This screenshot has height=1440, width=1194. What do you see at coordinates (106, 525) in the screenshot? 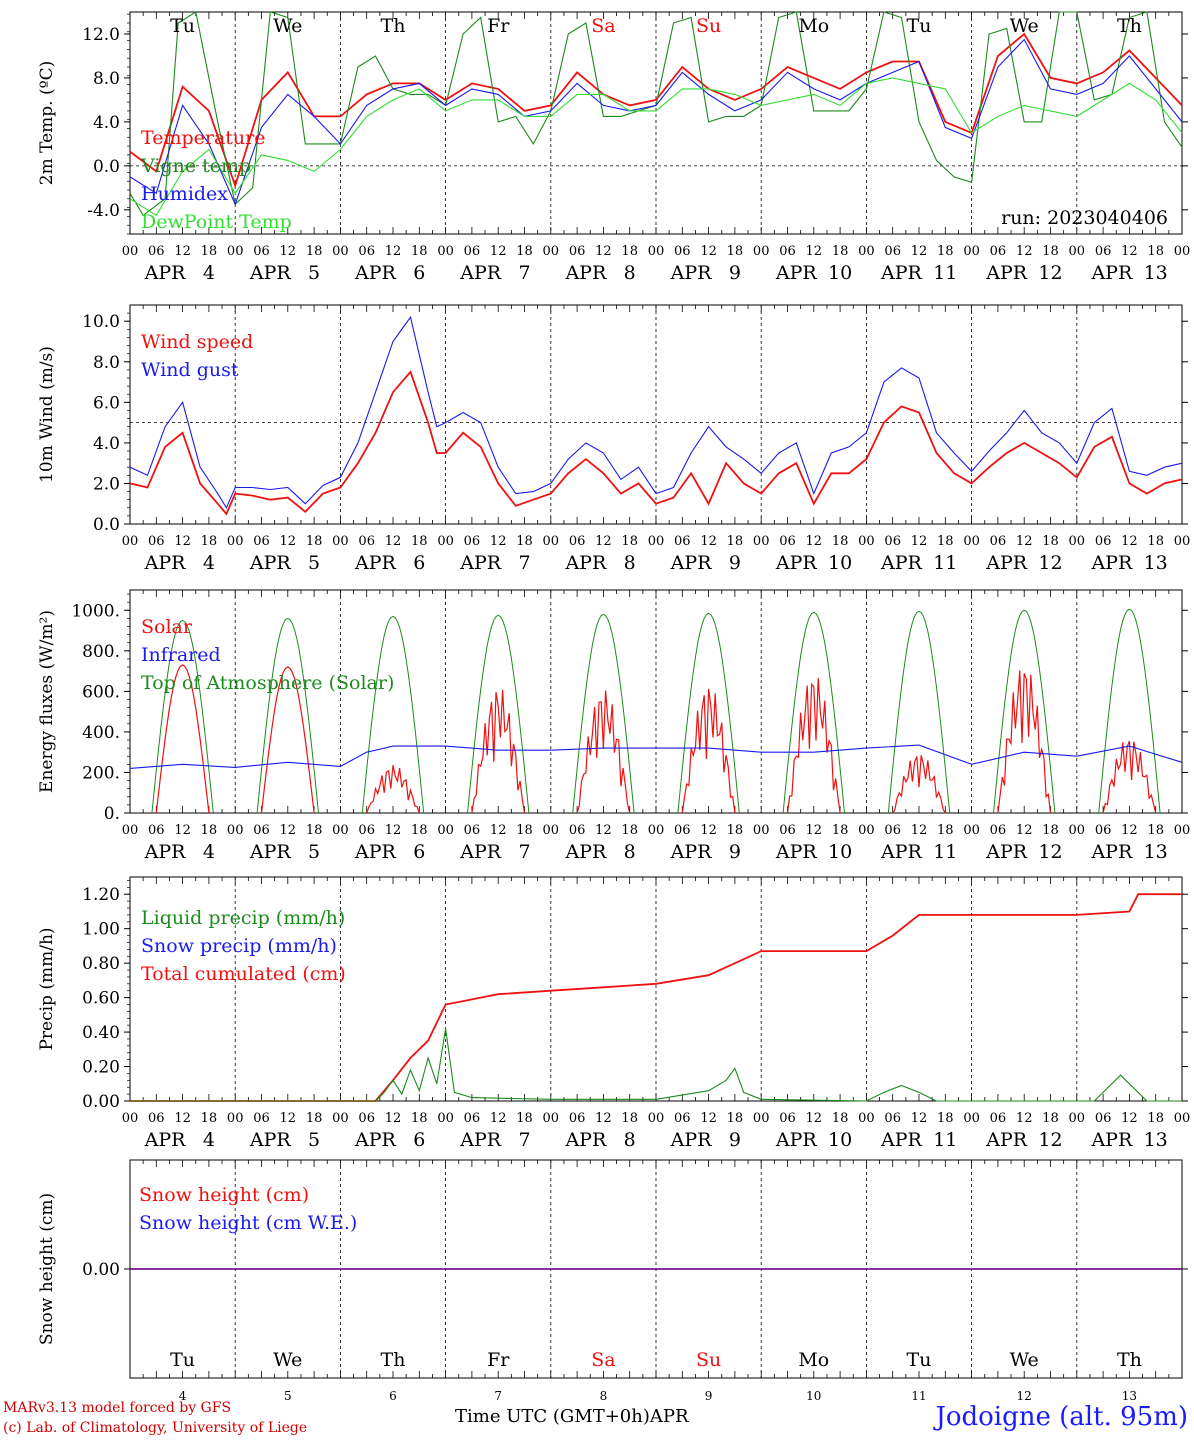
I see `y-tick-label: 0.0` at bounding box center [106, 525].